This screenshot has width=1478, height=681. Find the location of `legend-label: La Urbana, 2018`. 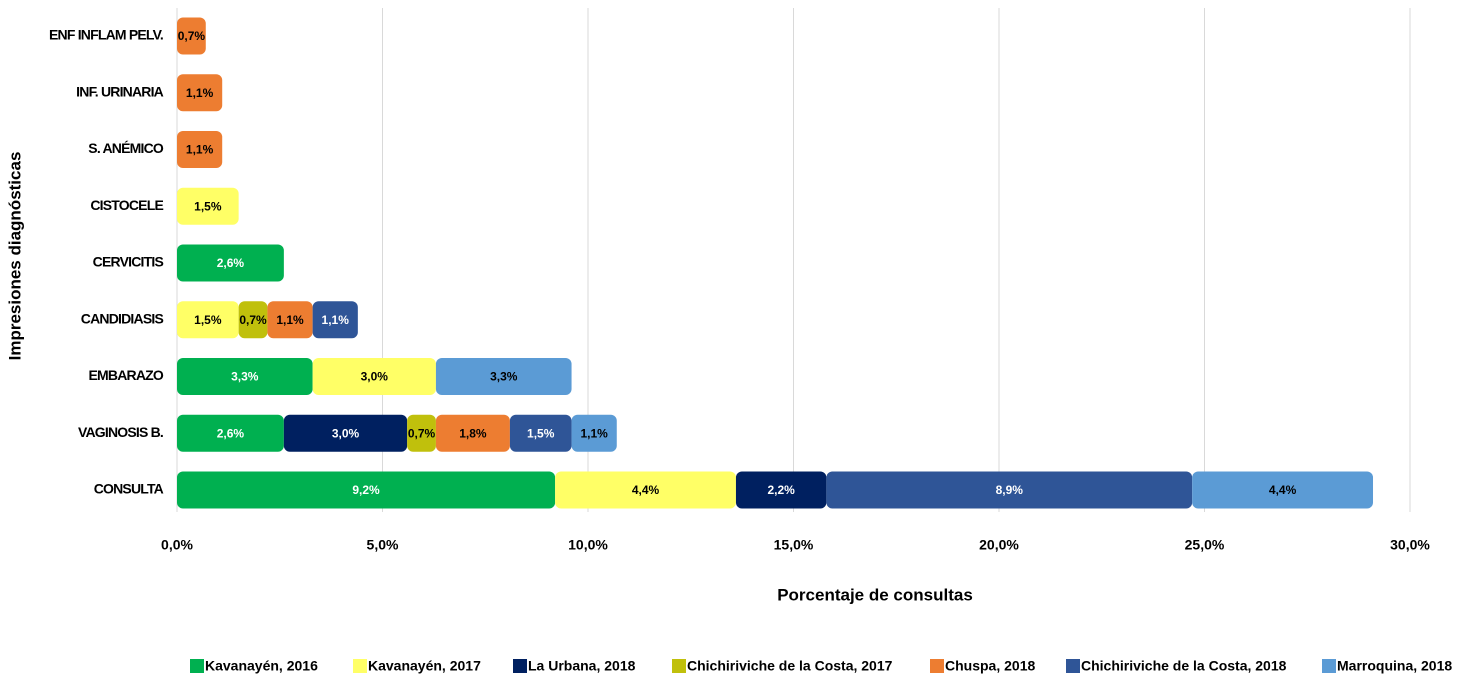

legend-label: La Urbana, 2018 is located at coordinates (582, 666).